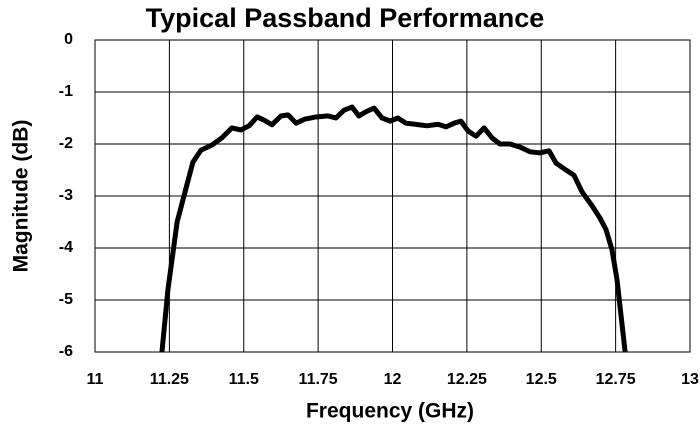 This screenshot has height=430, width=700. What do you see at coordinates (690, 379) in the screenshot?
I see `x-tick-label: 13` at bounding box center [690, 379].